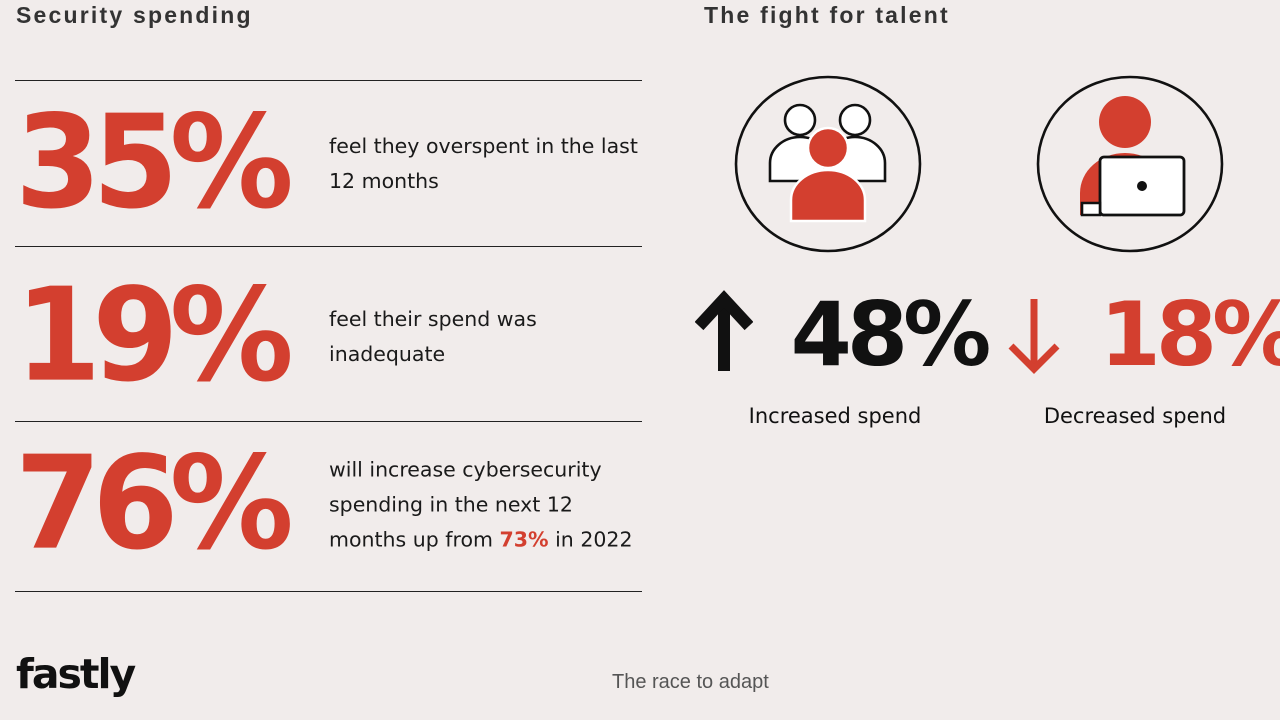 The image size is (1280, 720). Describe the element at coordinates (154, 163) in the screenshot. I see `stat-value: 35%` at that location.